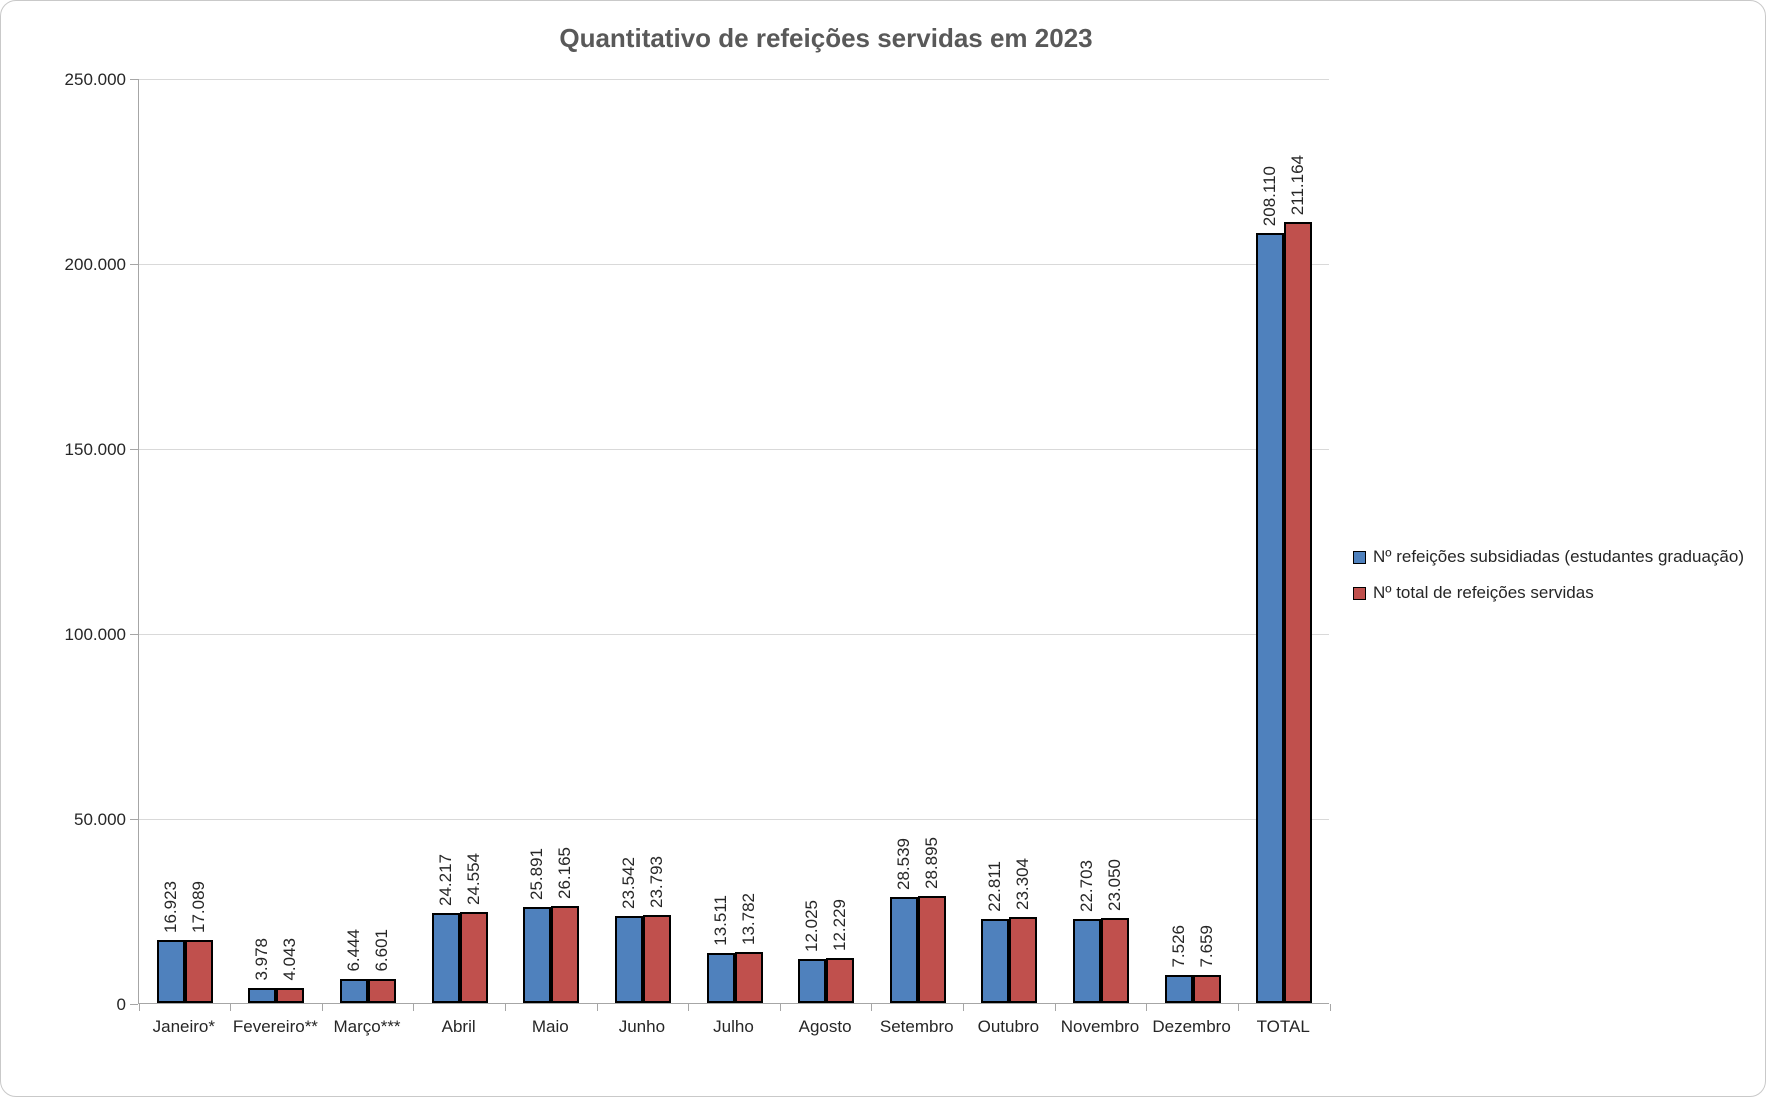 The image size is (1766, 1097). I want to click on y-axis-label: 0, so click(121, 1004).